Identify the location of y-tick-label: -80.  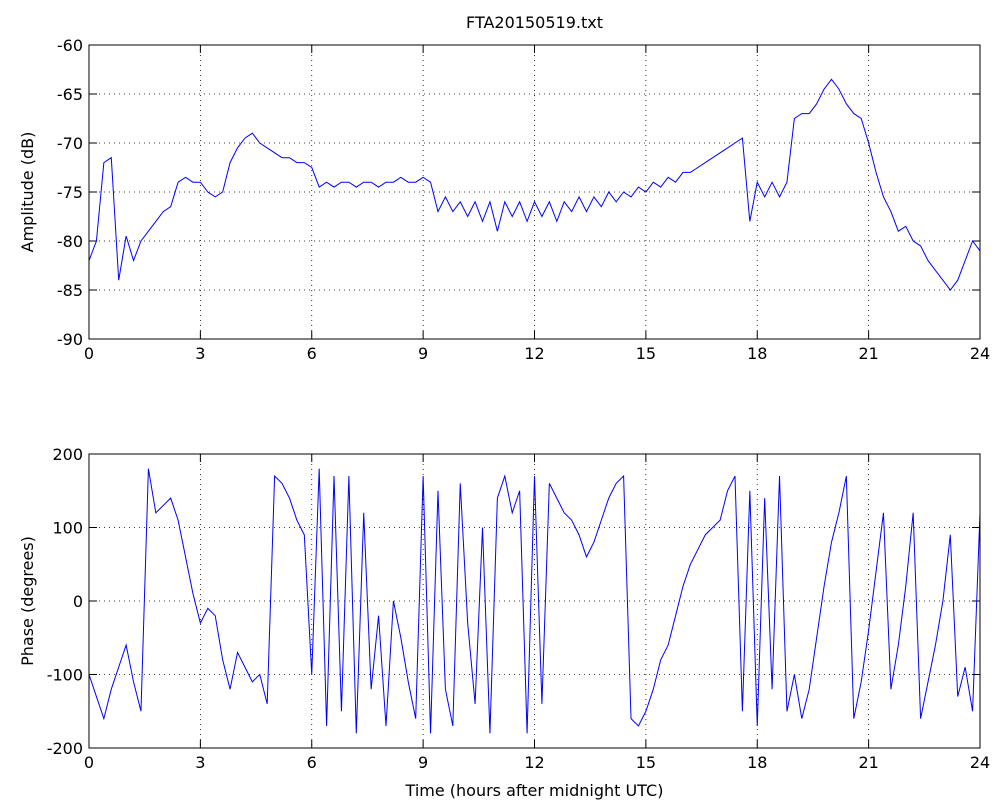
(70, 241).